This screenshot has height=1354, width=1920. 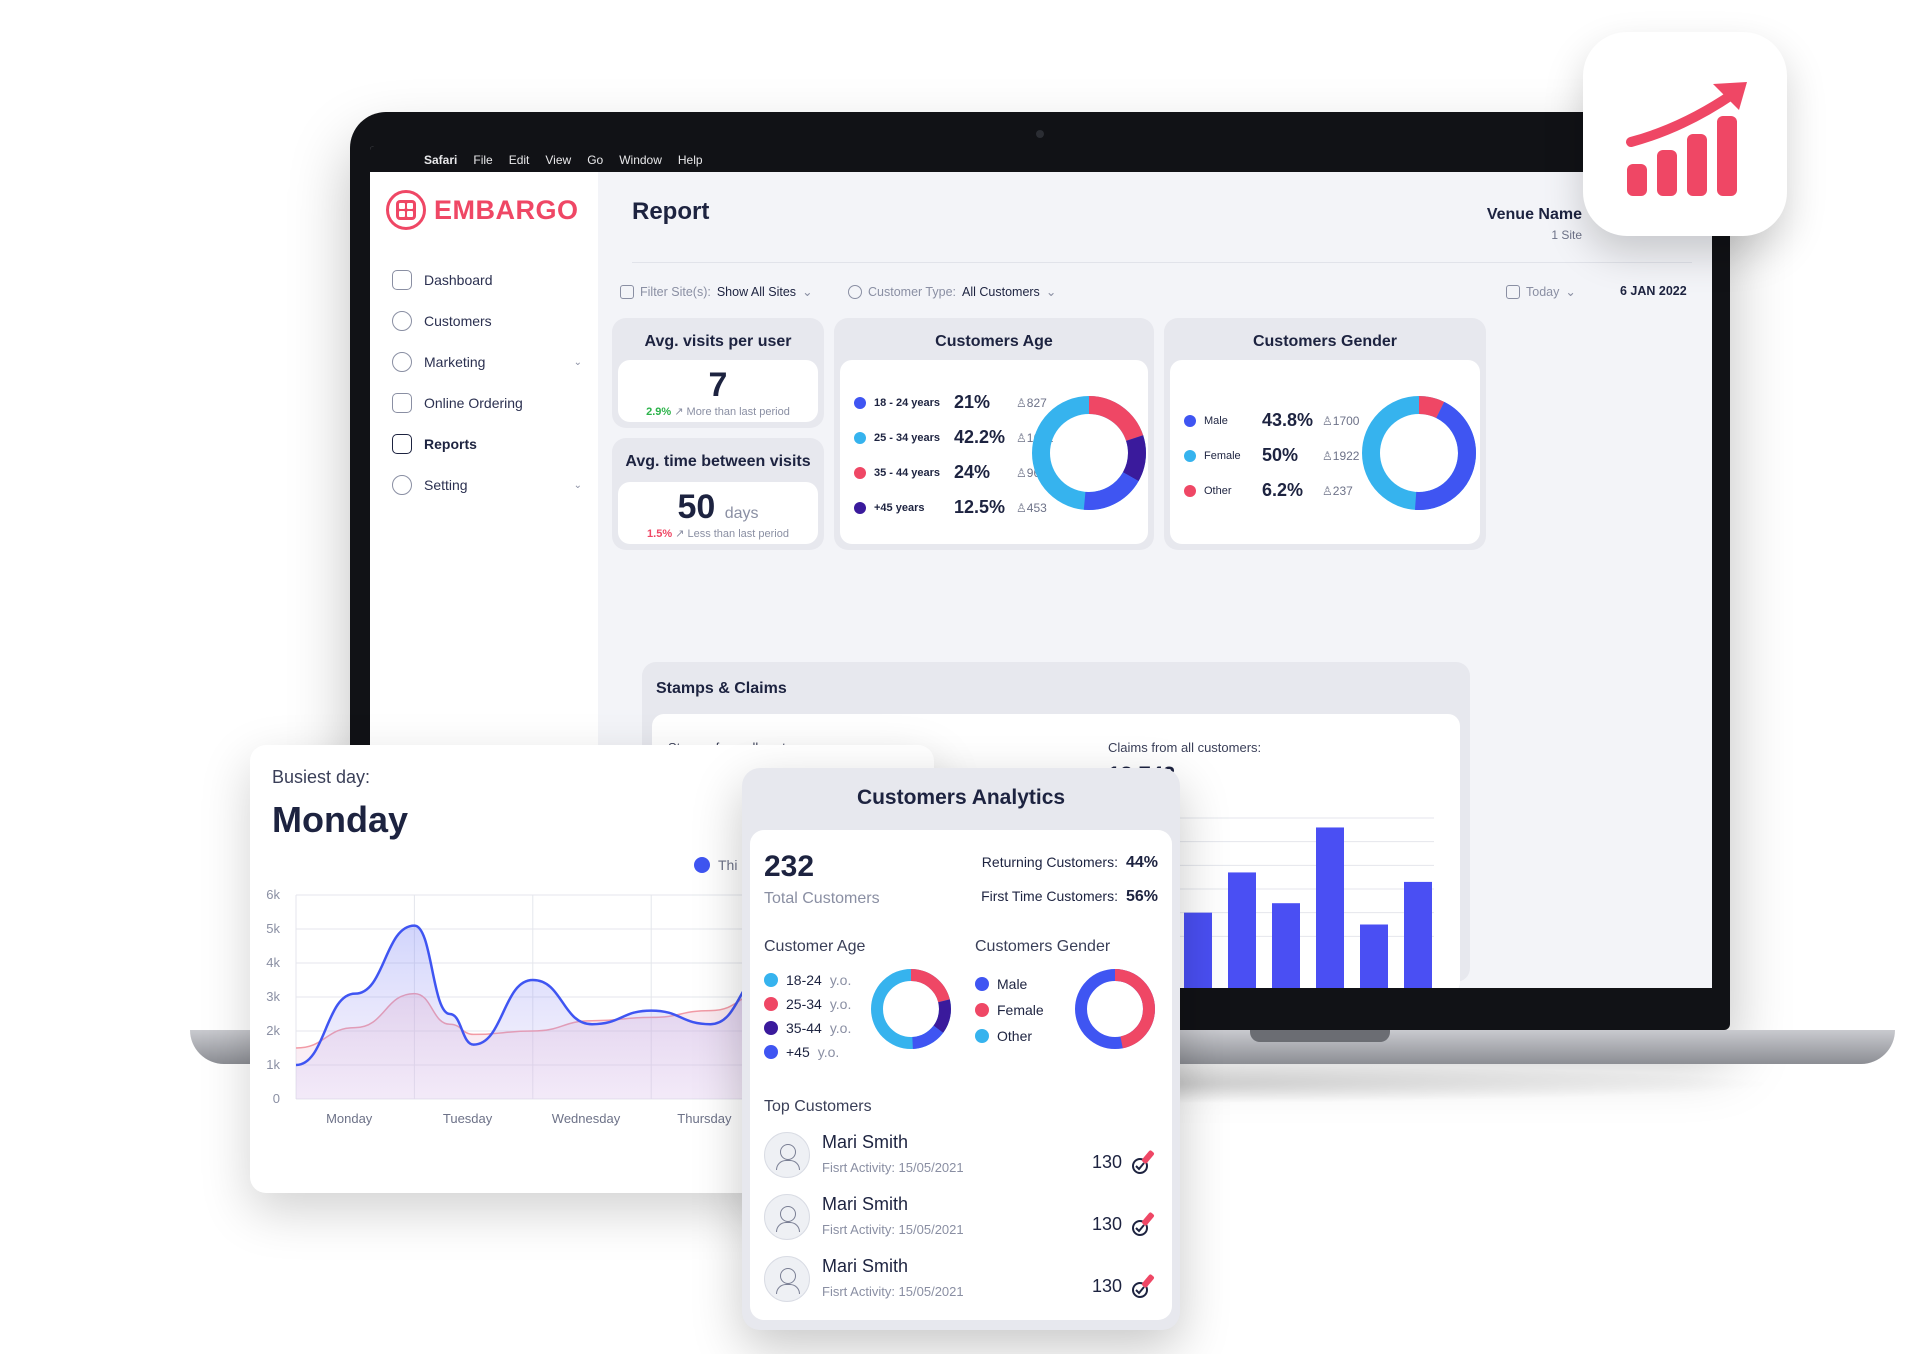 I want to click on age-legend-item: 18-24 y.o., so click(x=807, y=980).